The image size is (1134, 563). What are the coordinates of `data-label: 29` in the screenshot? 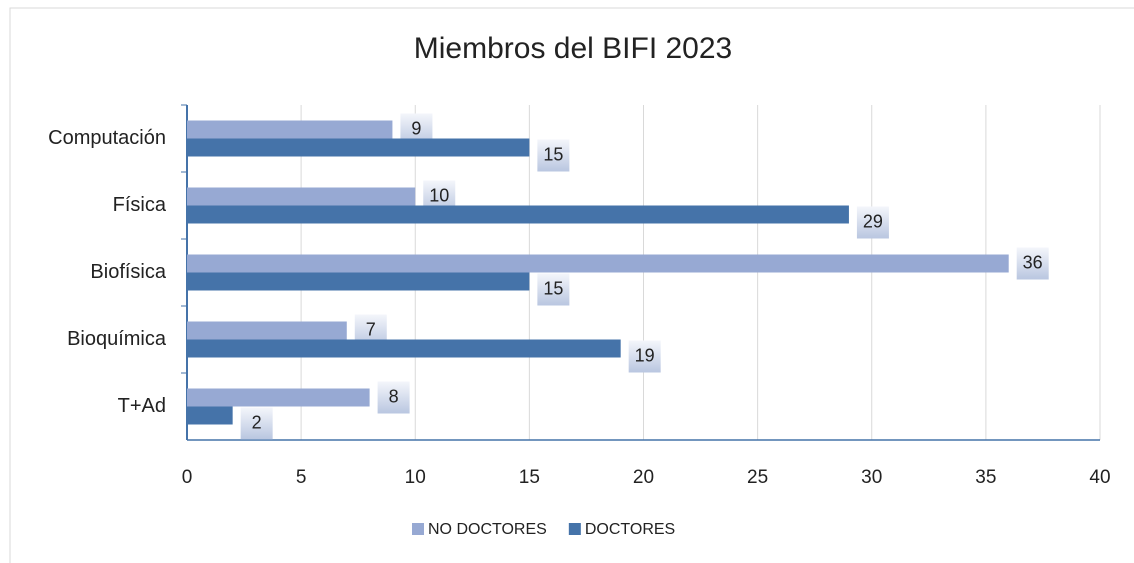 It's located at (873, 221).